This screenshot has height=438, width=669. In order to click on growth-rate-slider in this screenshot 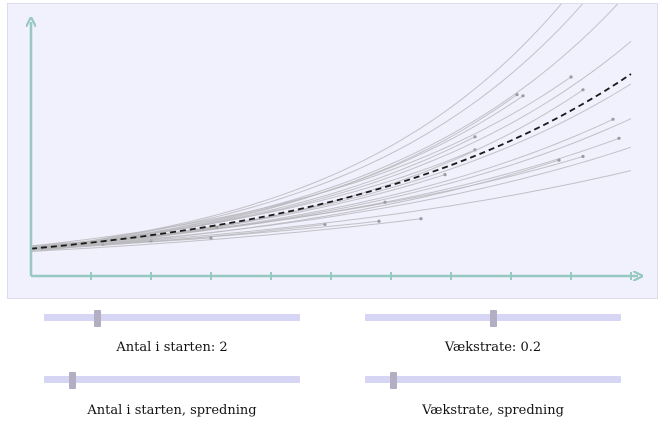, I will do `click(493, 318)`.